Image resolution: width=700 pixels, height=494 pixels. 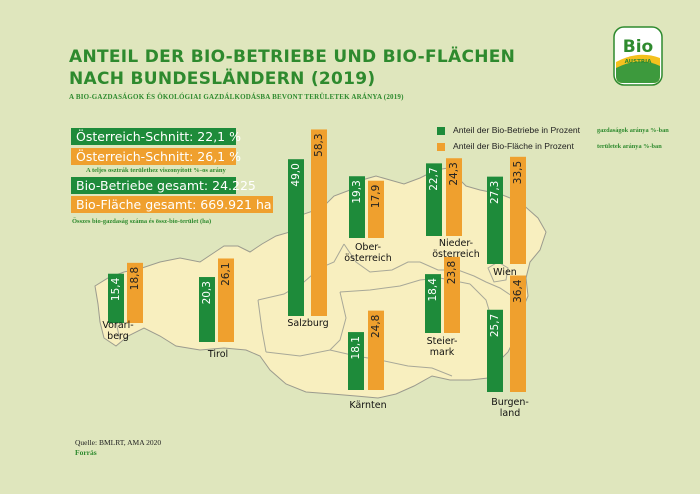 I want to click on category-label-tirol-1: Tirol, so click(x=217, y=354).